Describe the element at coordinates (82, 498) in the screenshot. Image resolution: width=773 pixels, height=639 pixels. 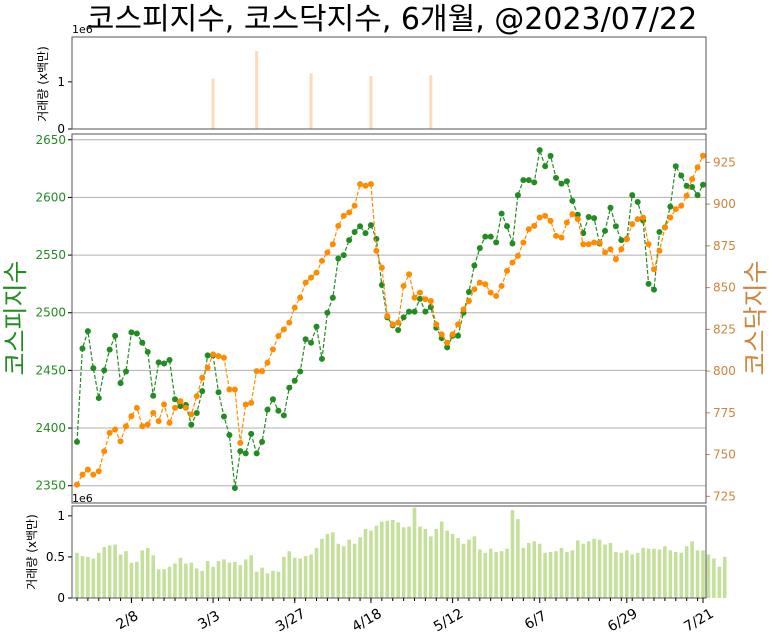
I see `bottom-scale-label: 1e6` at that location.